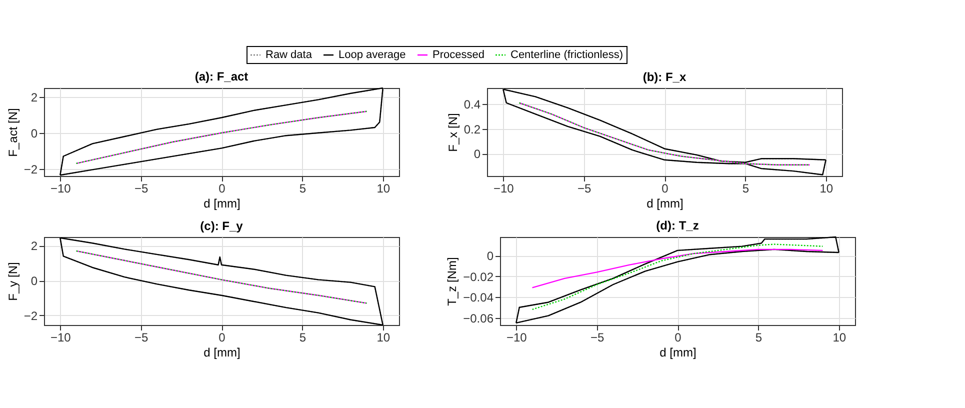  I want to click on y-axis-title: F_x [N], so click(453, 132).